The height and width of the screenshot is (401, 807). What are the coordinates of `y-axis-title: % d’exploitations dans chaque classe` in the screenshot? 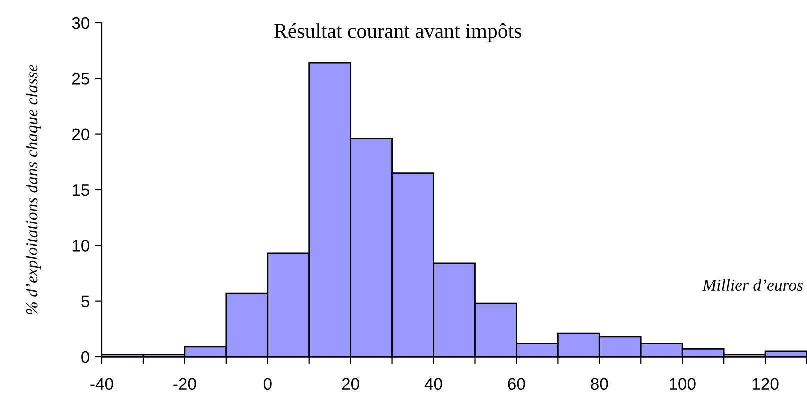 It's located at (34, 189).